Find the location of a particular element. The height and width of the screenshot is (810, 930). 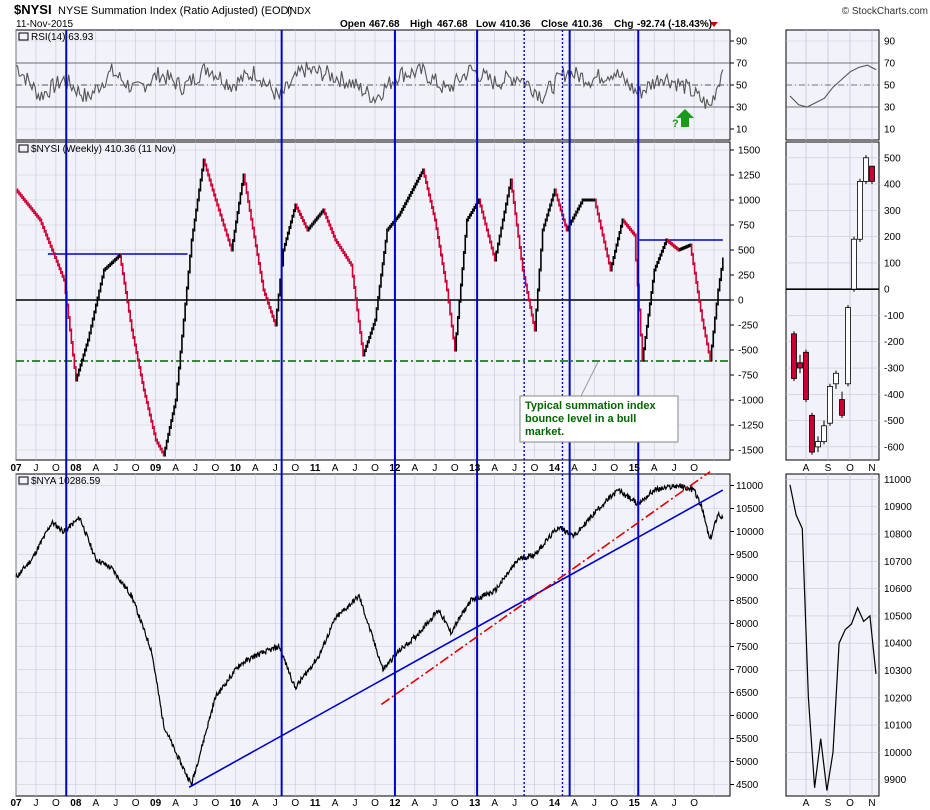

y-tick-label: 7000 is located at coordinates (747, 670).